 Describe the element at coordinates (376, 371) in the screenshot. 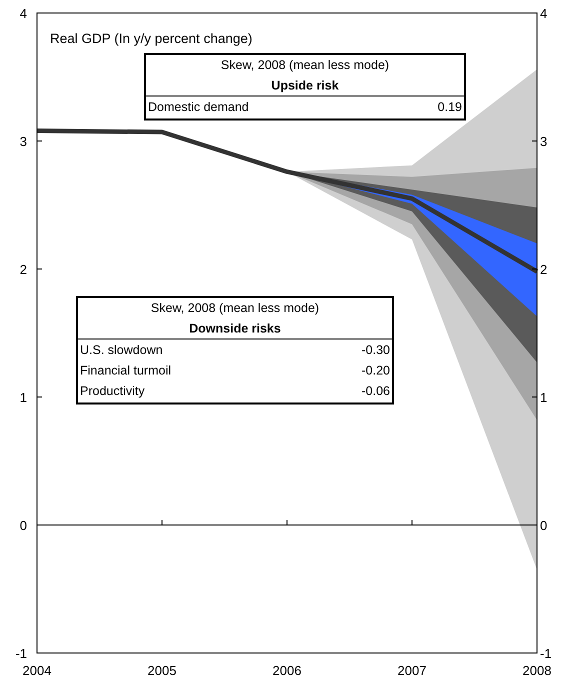

I see `annotation: -0.20` at that location.